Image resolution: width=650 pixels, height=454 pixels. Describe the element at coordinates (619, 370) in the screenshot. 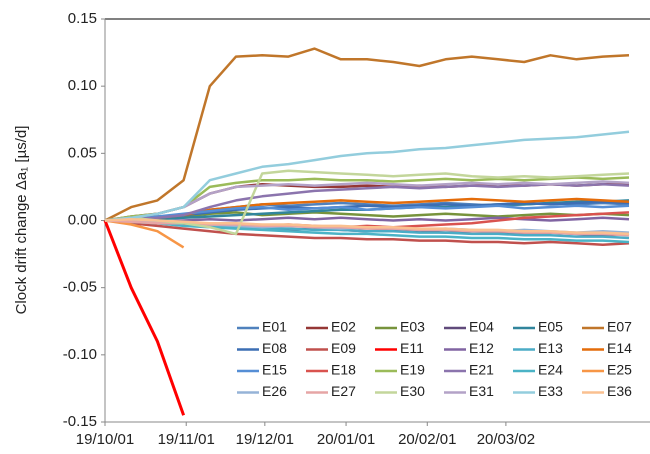

I see `legend-label: E25` at that location.